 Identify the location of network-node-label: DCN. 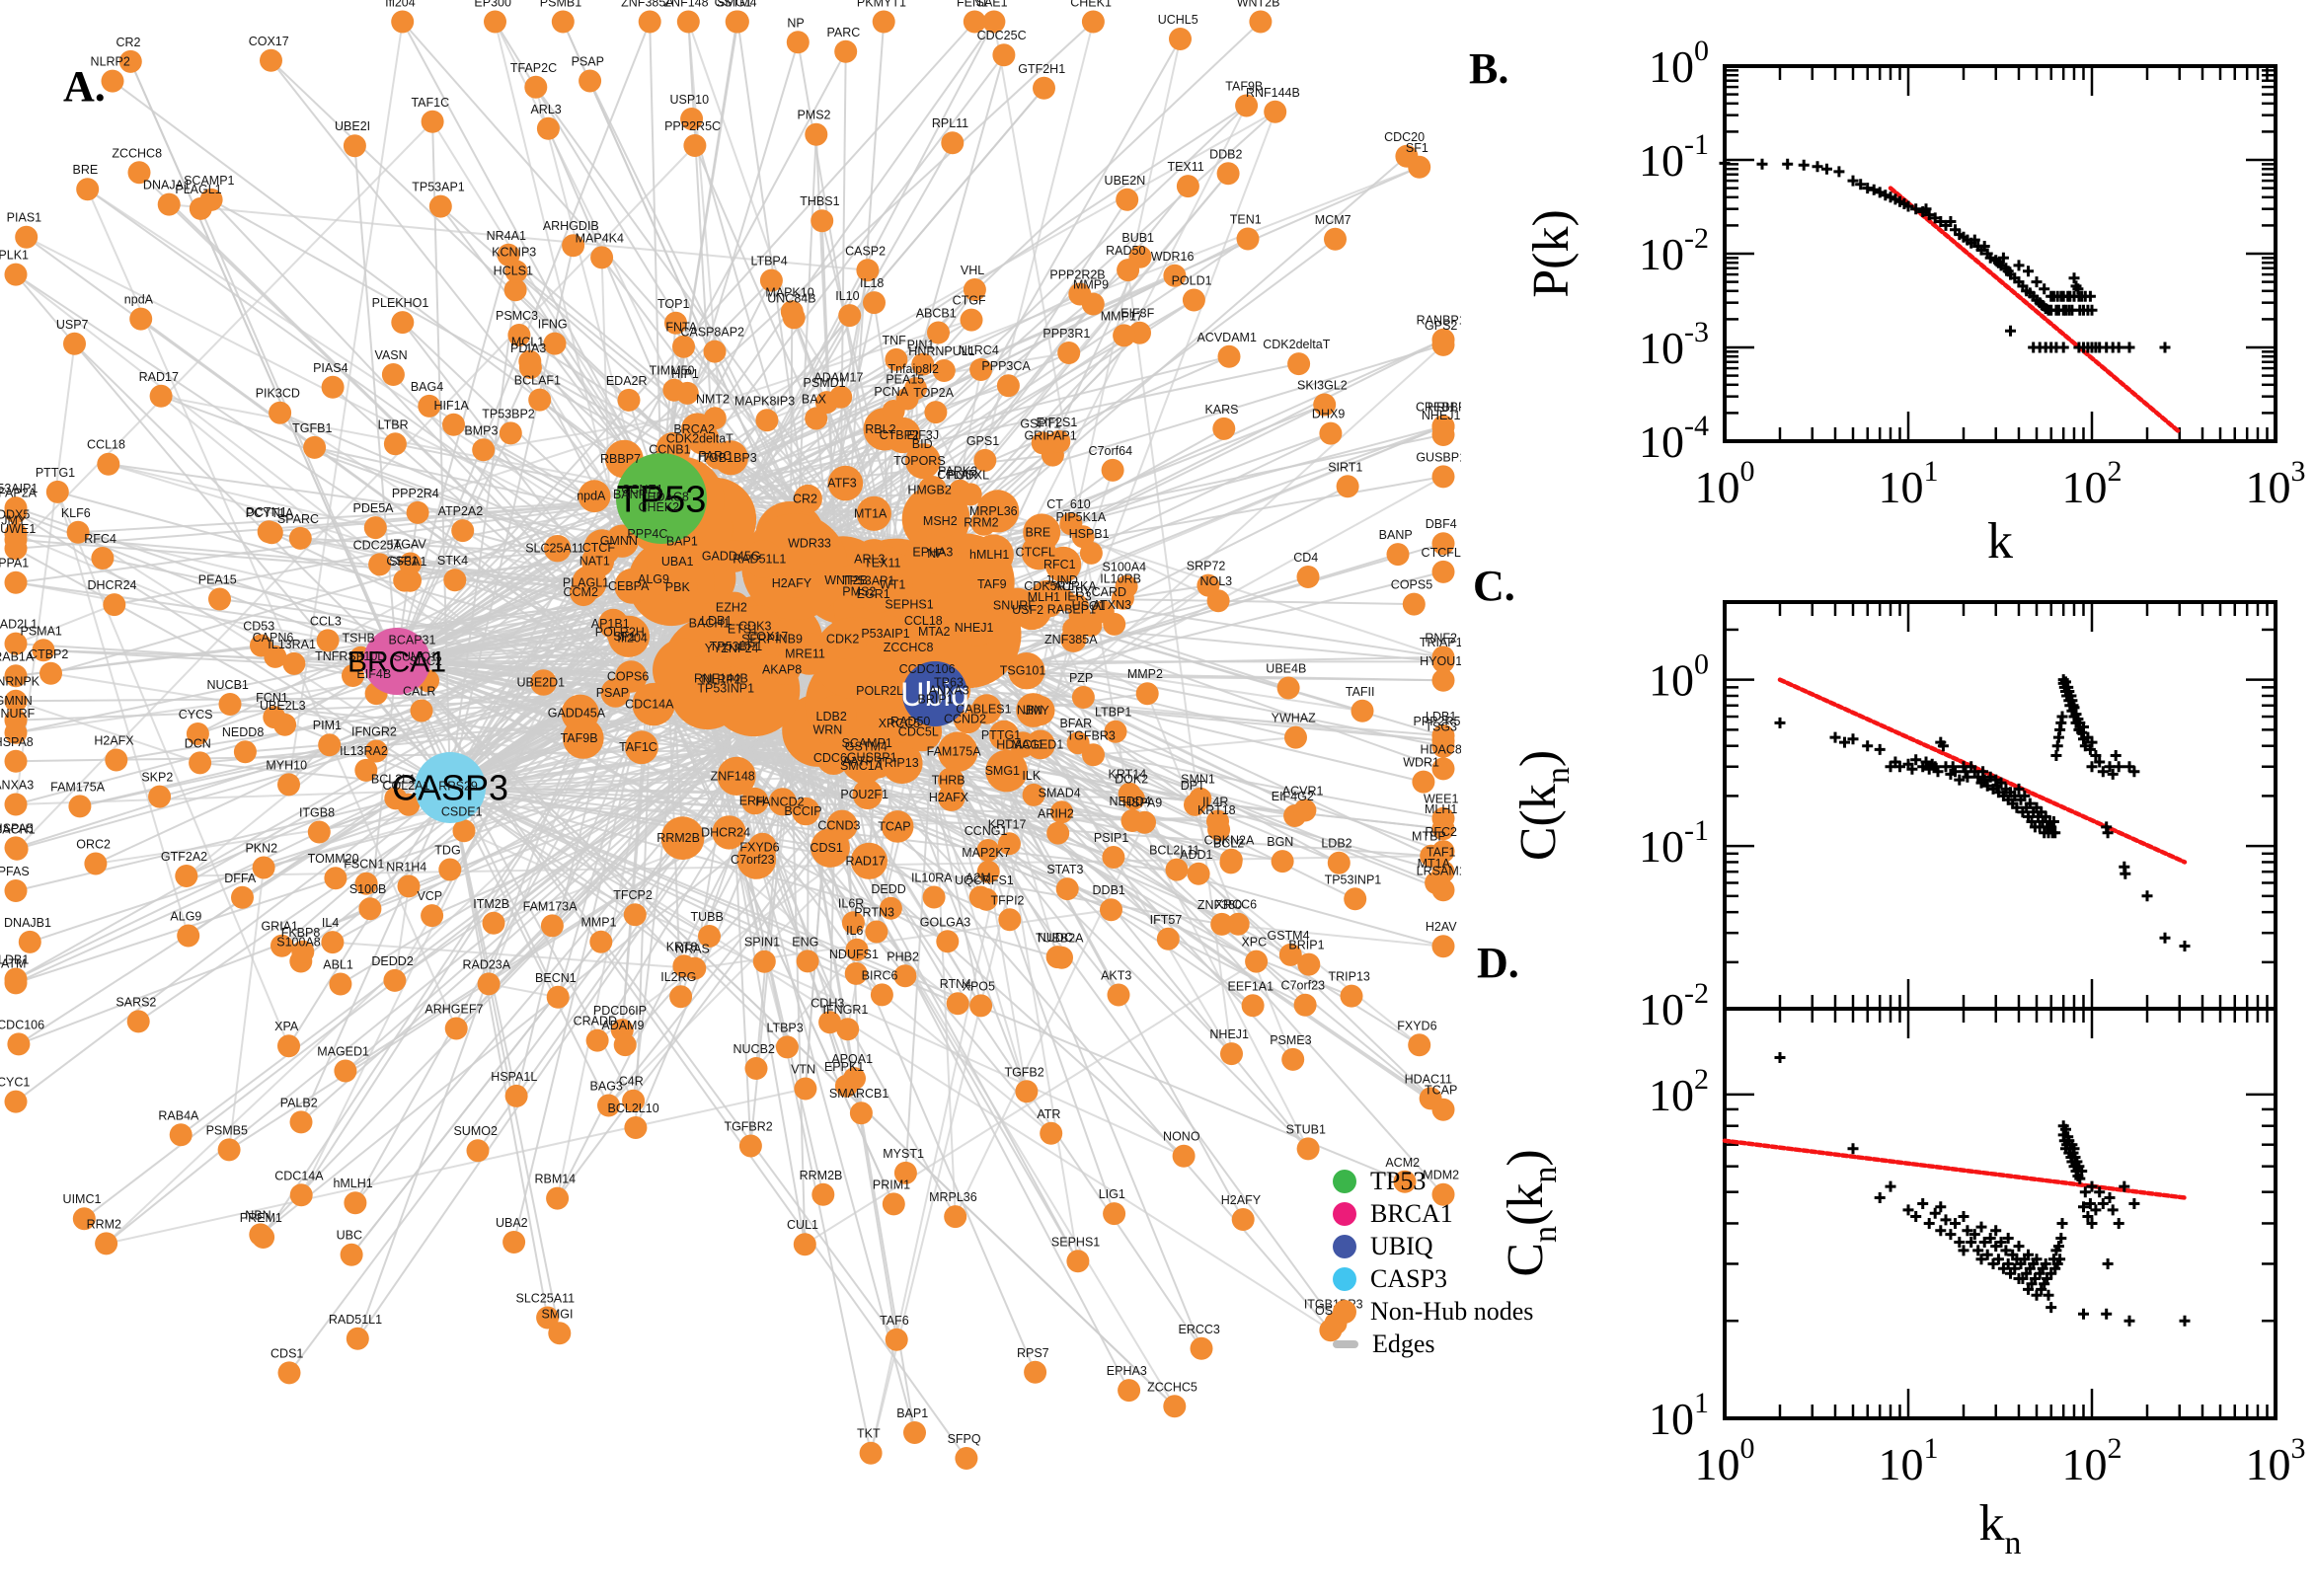
(198, 743).